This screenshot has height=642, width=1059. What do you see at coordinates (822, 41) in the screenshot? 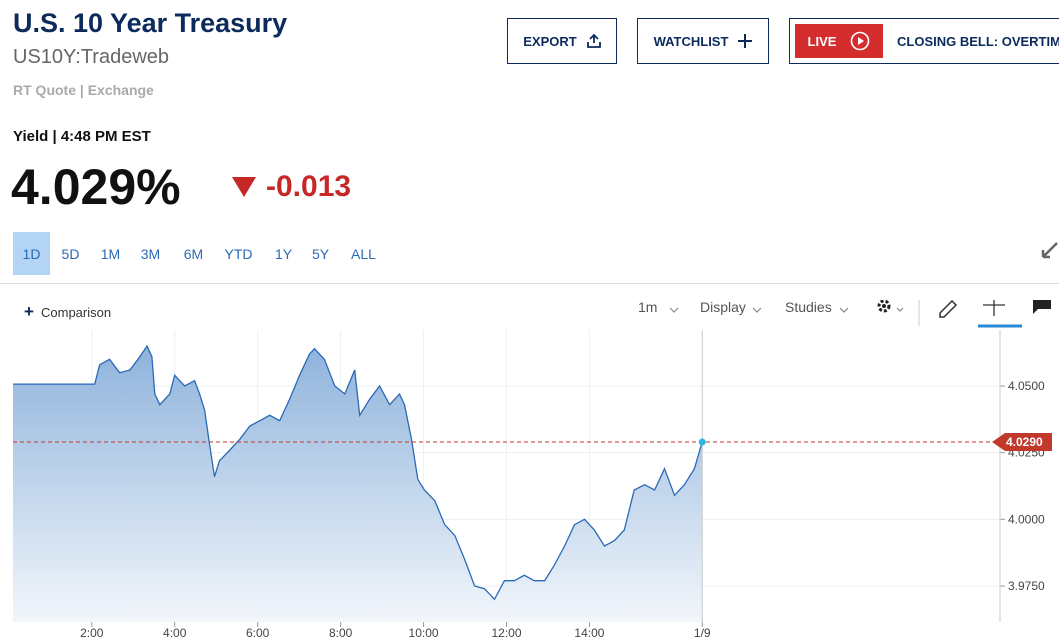
I see `live-label: LIVE` at bounding box center [822, 41].